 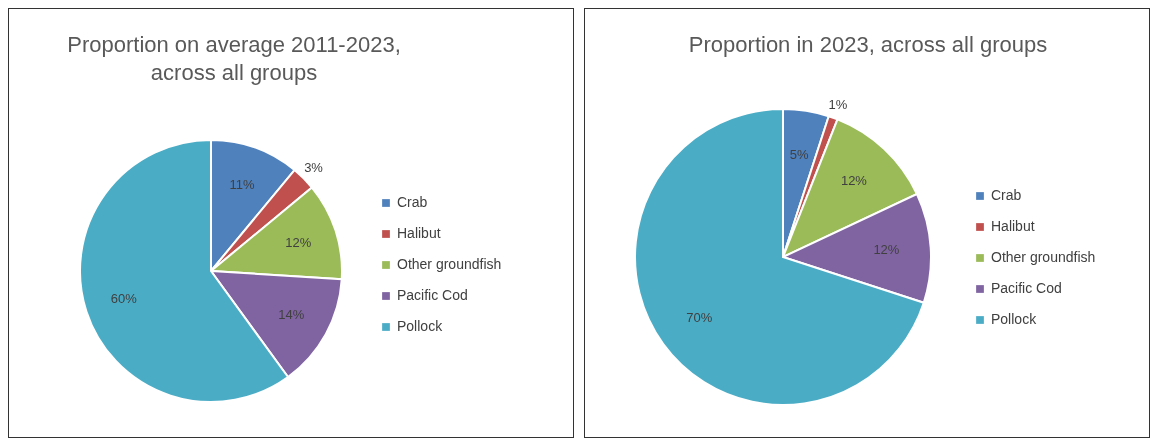 What do you see at coordinates (314, 168) in the screenshot?
I see `data-label: 3%` at bounding box center [314, 168].